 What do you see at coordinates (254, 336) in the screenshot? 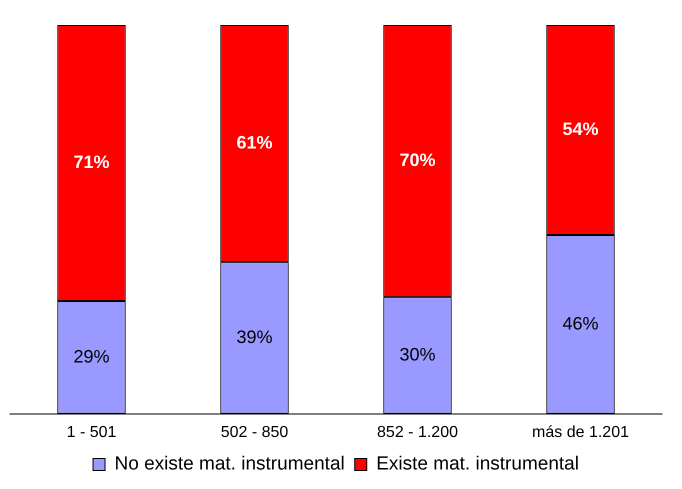
I see `data-label: 39%` at bounding box center [254, 336].